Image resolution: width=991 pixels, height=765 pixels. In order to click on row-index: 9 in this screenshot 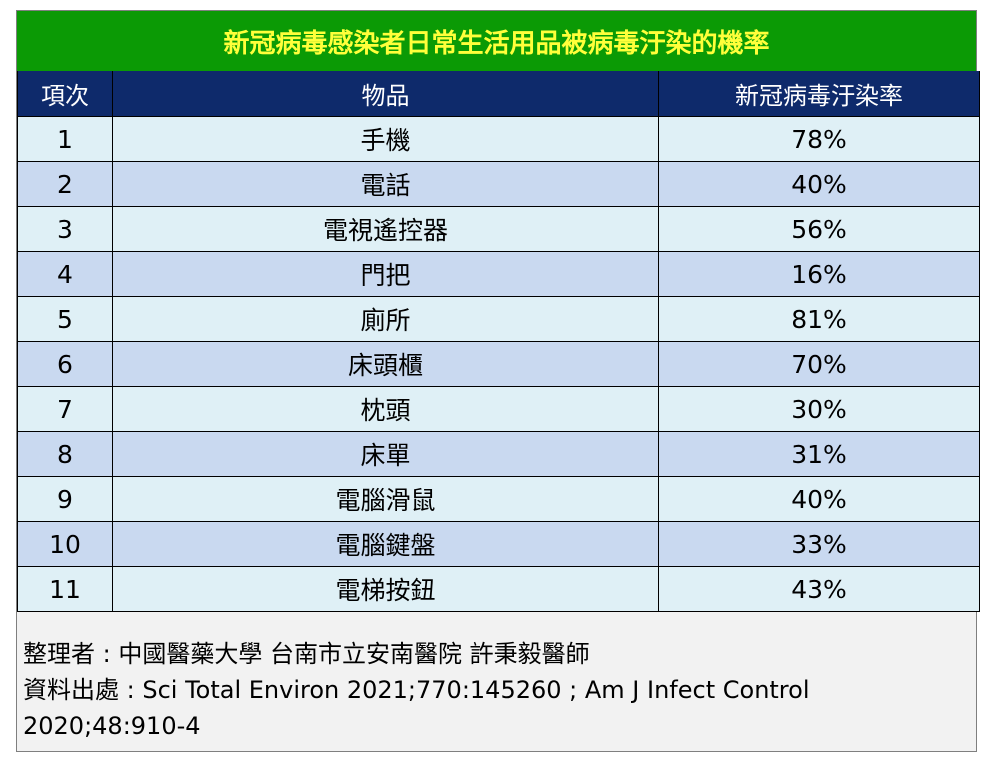, I will do `click(65, 499)`.